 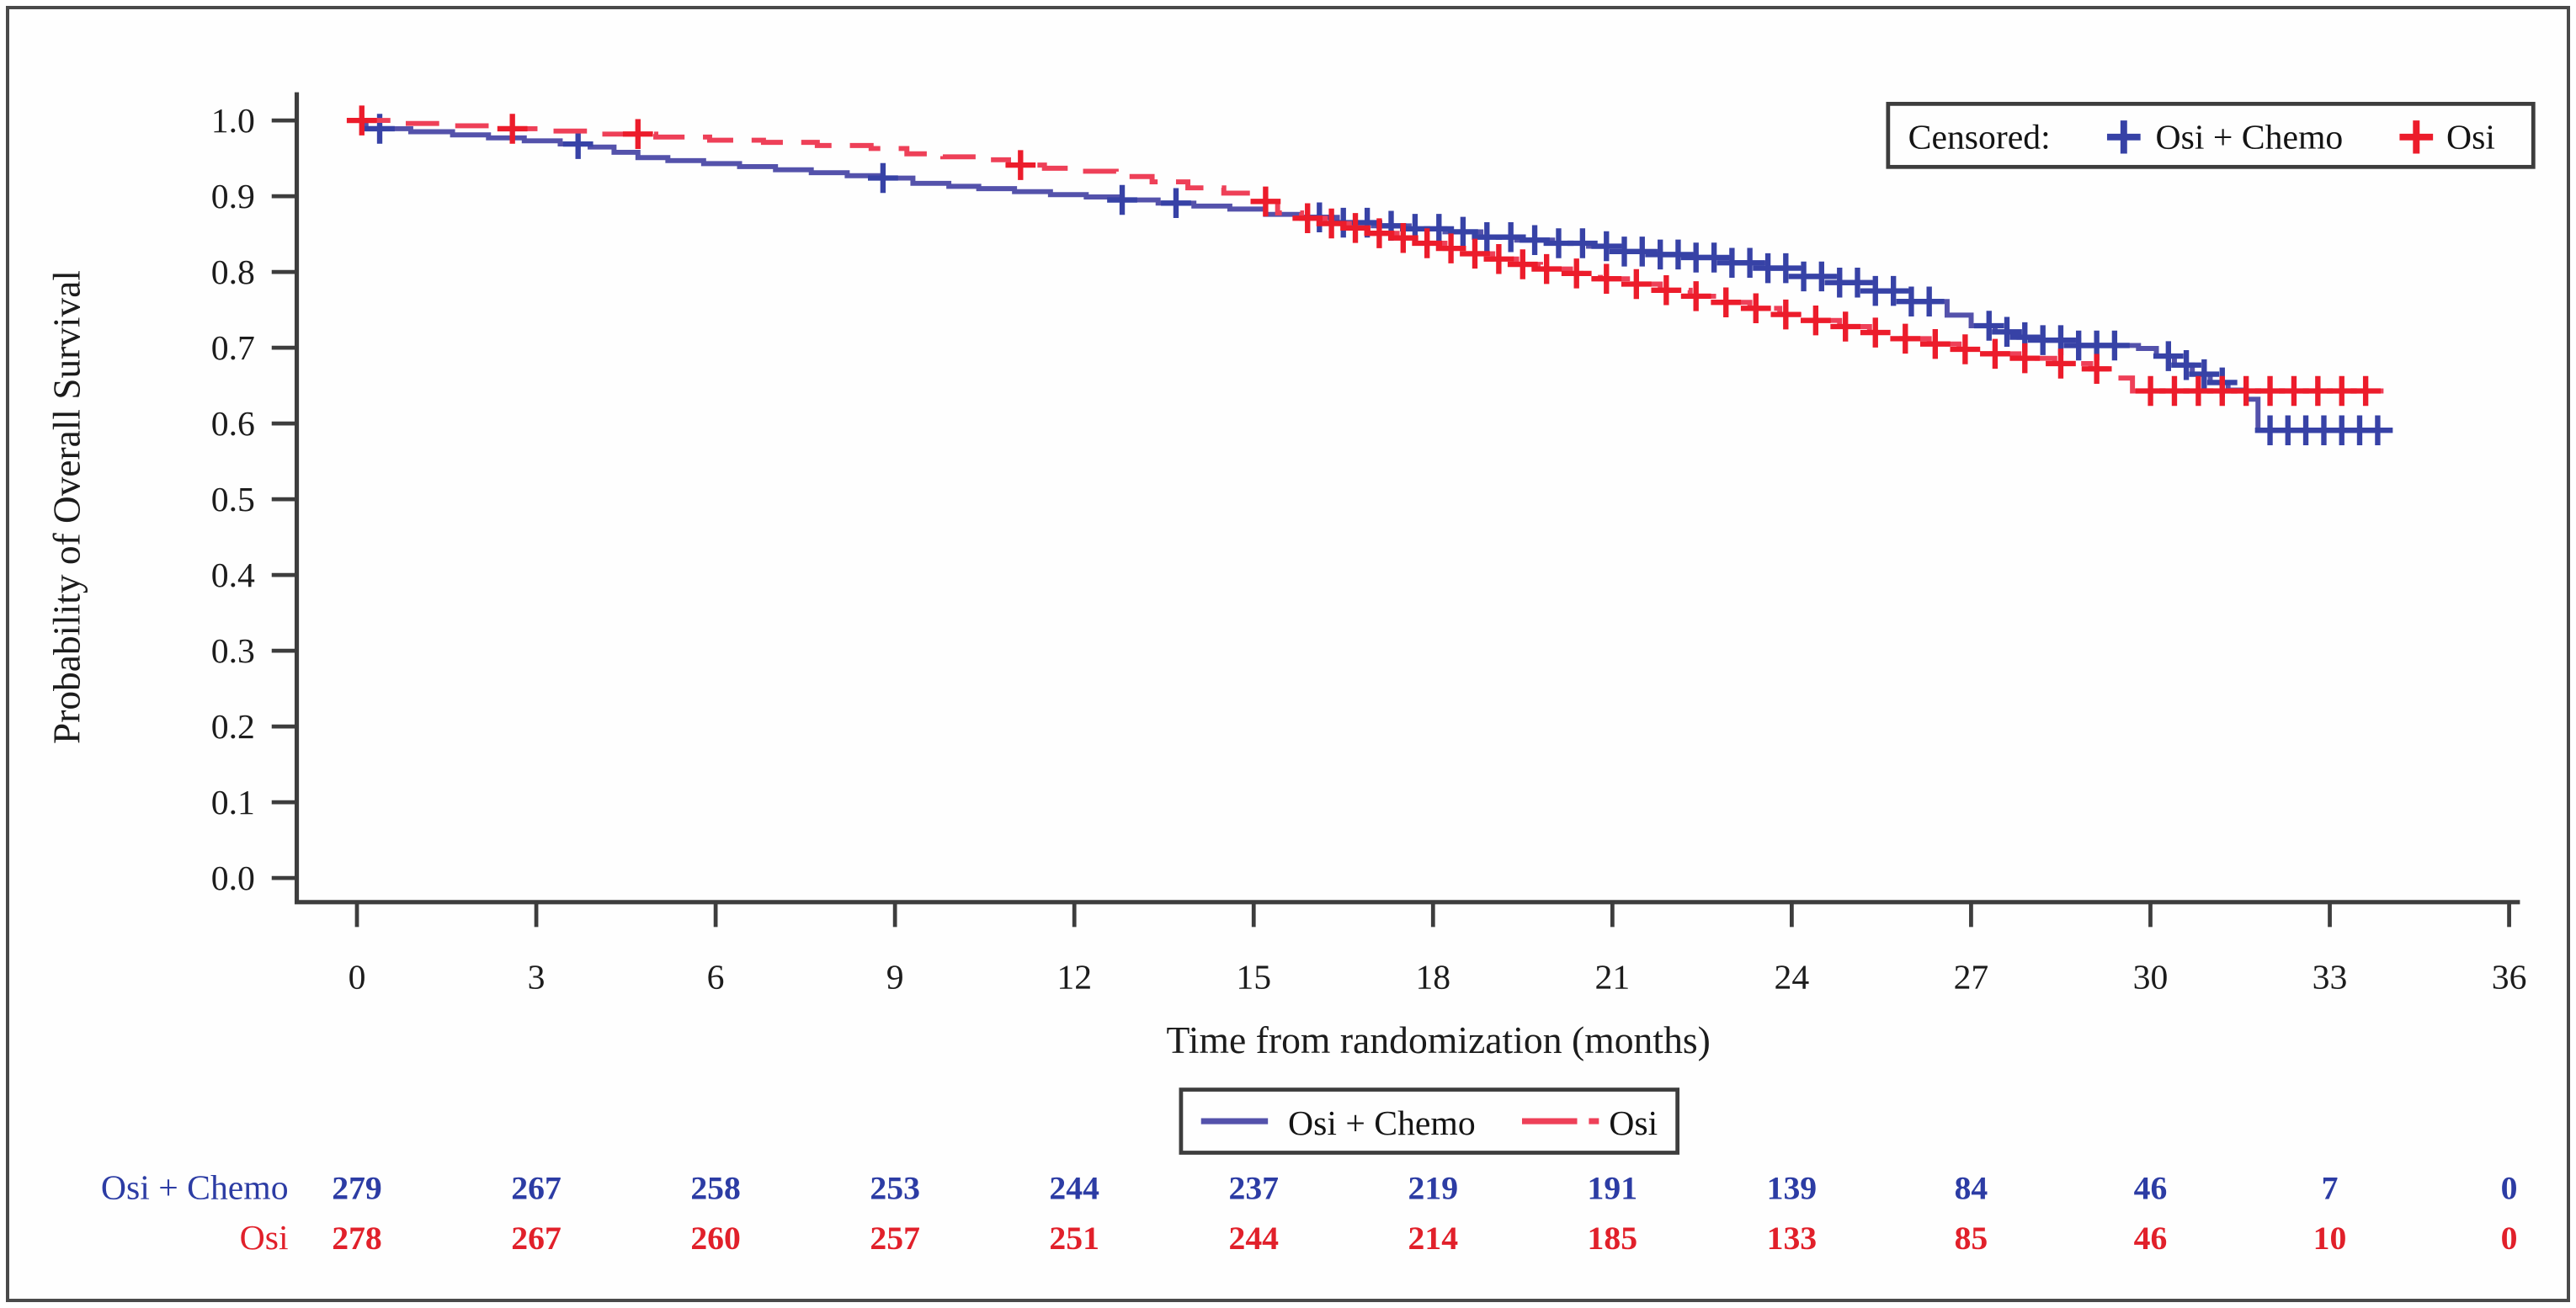 What do you see at coordinates (233, 802) in the screenshot?
I see `y-tick-label: 0.1` at bounding box center [233, 802].